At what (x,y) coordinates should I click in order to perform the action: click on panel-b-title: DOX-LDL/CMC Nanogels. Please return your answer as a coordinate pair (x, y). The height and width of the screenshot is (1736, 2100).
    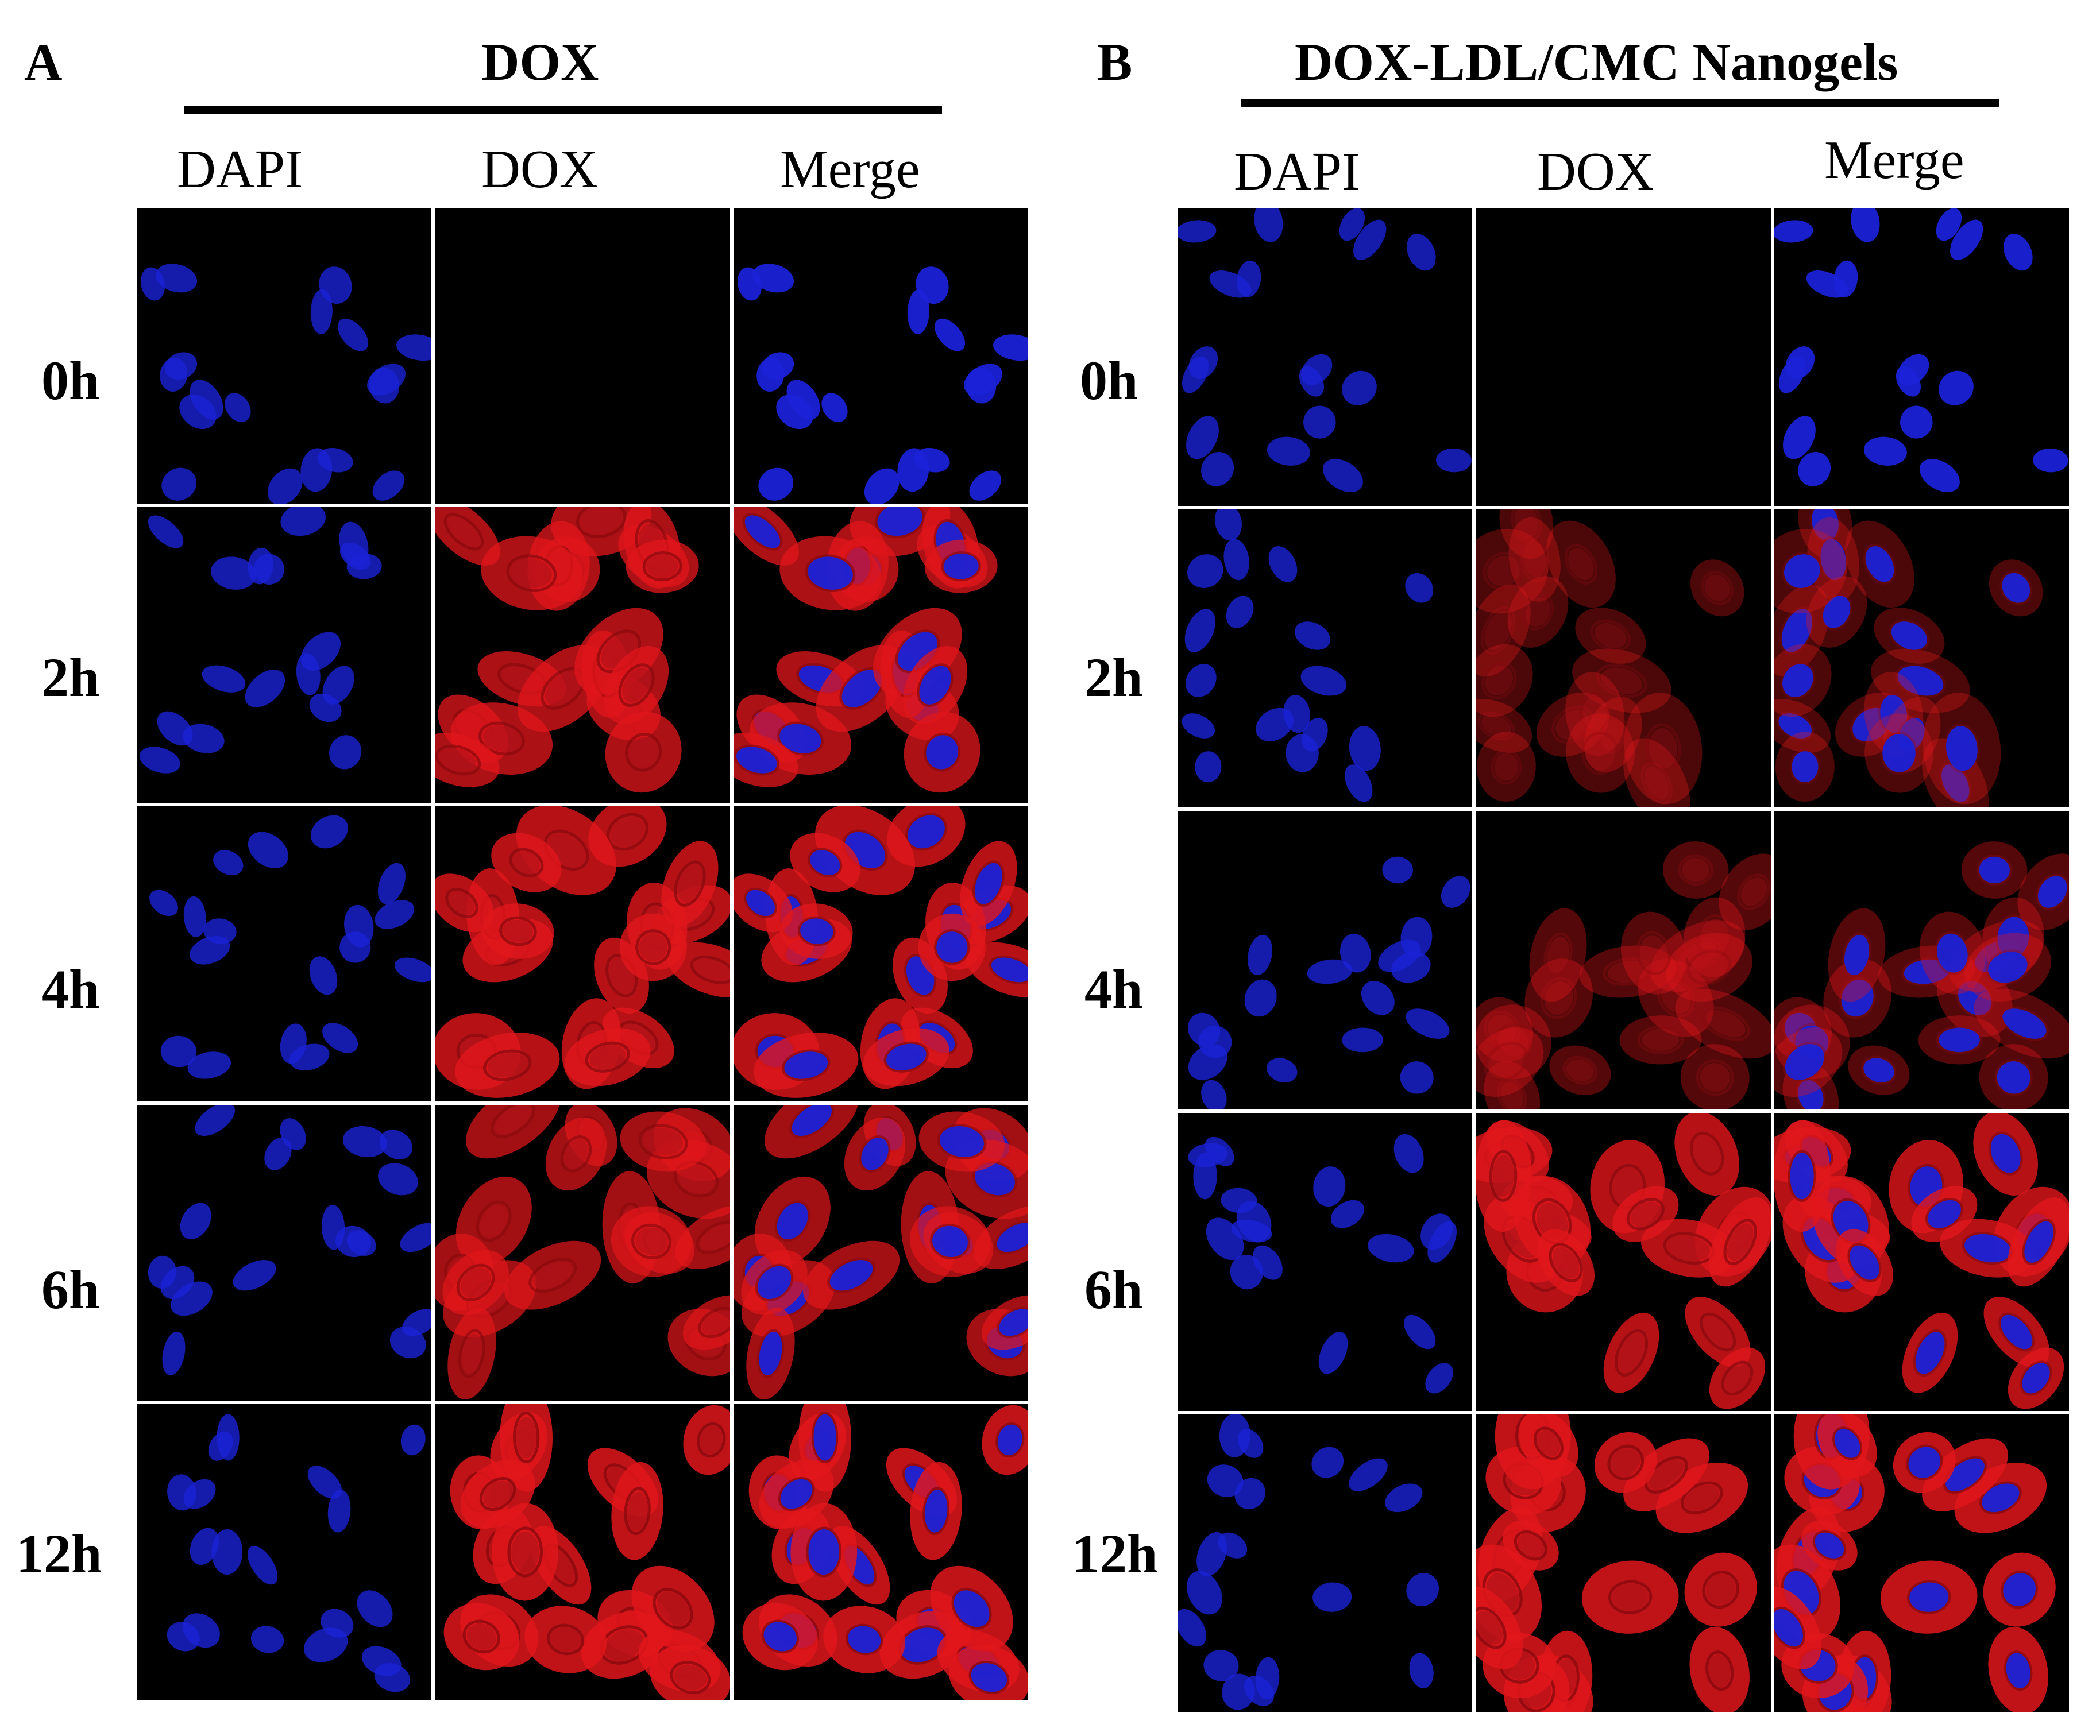
    Looking at the image, I should click on (1596, 62).